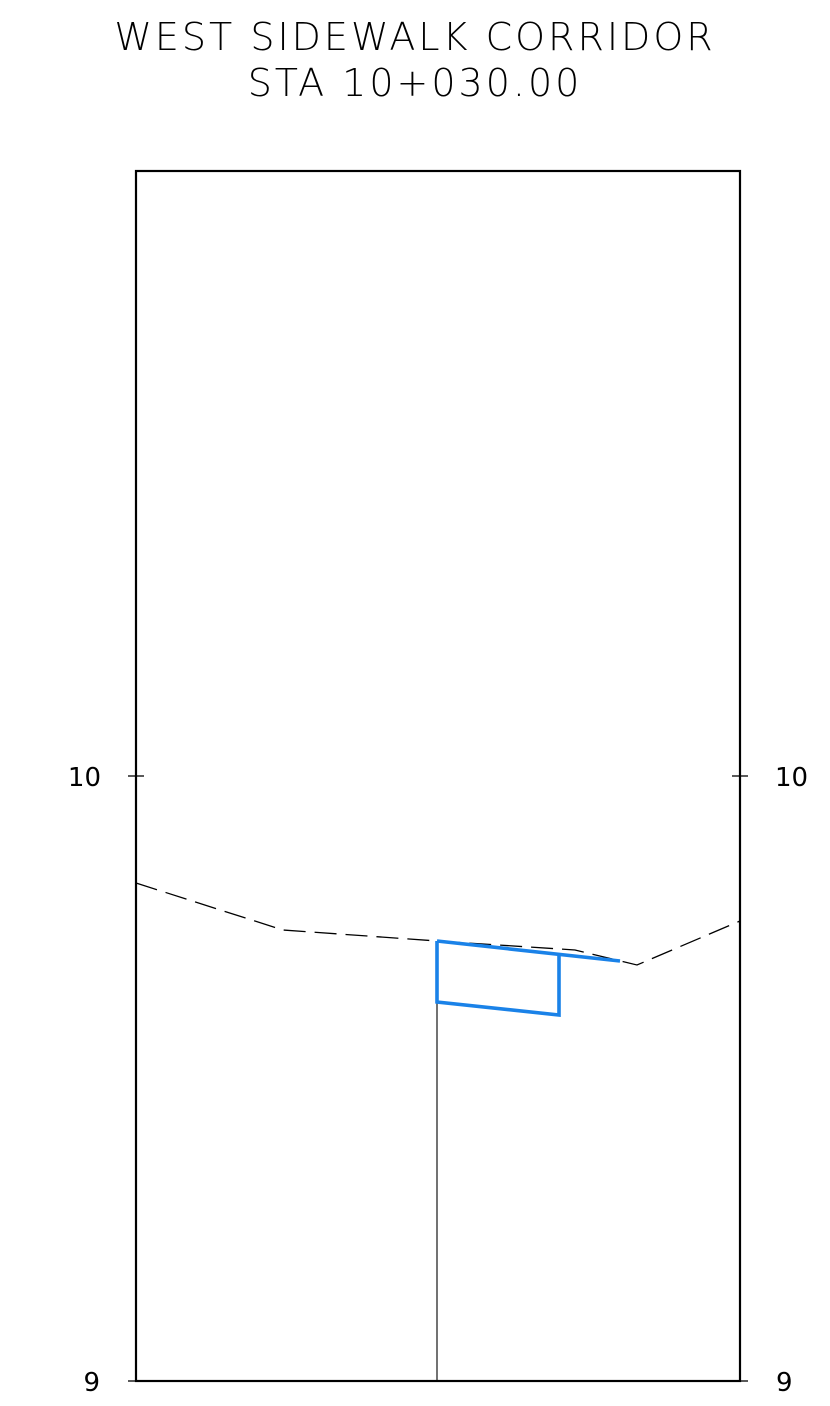 The width and height of the screenshot is (830, 1406). What do you see at coordinates (415, 37) in the screenshot?
I see `section-title: WEST SIDEWALK CORRIDOR` at bounding box center [415, 37].